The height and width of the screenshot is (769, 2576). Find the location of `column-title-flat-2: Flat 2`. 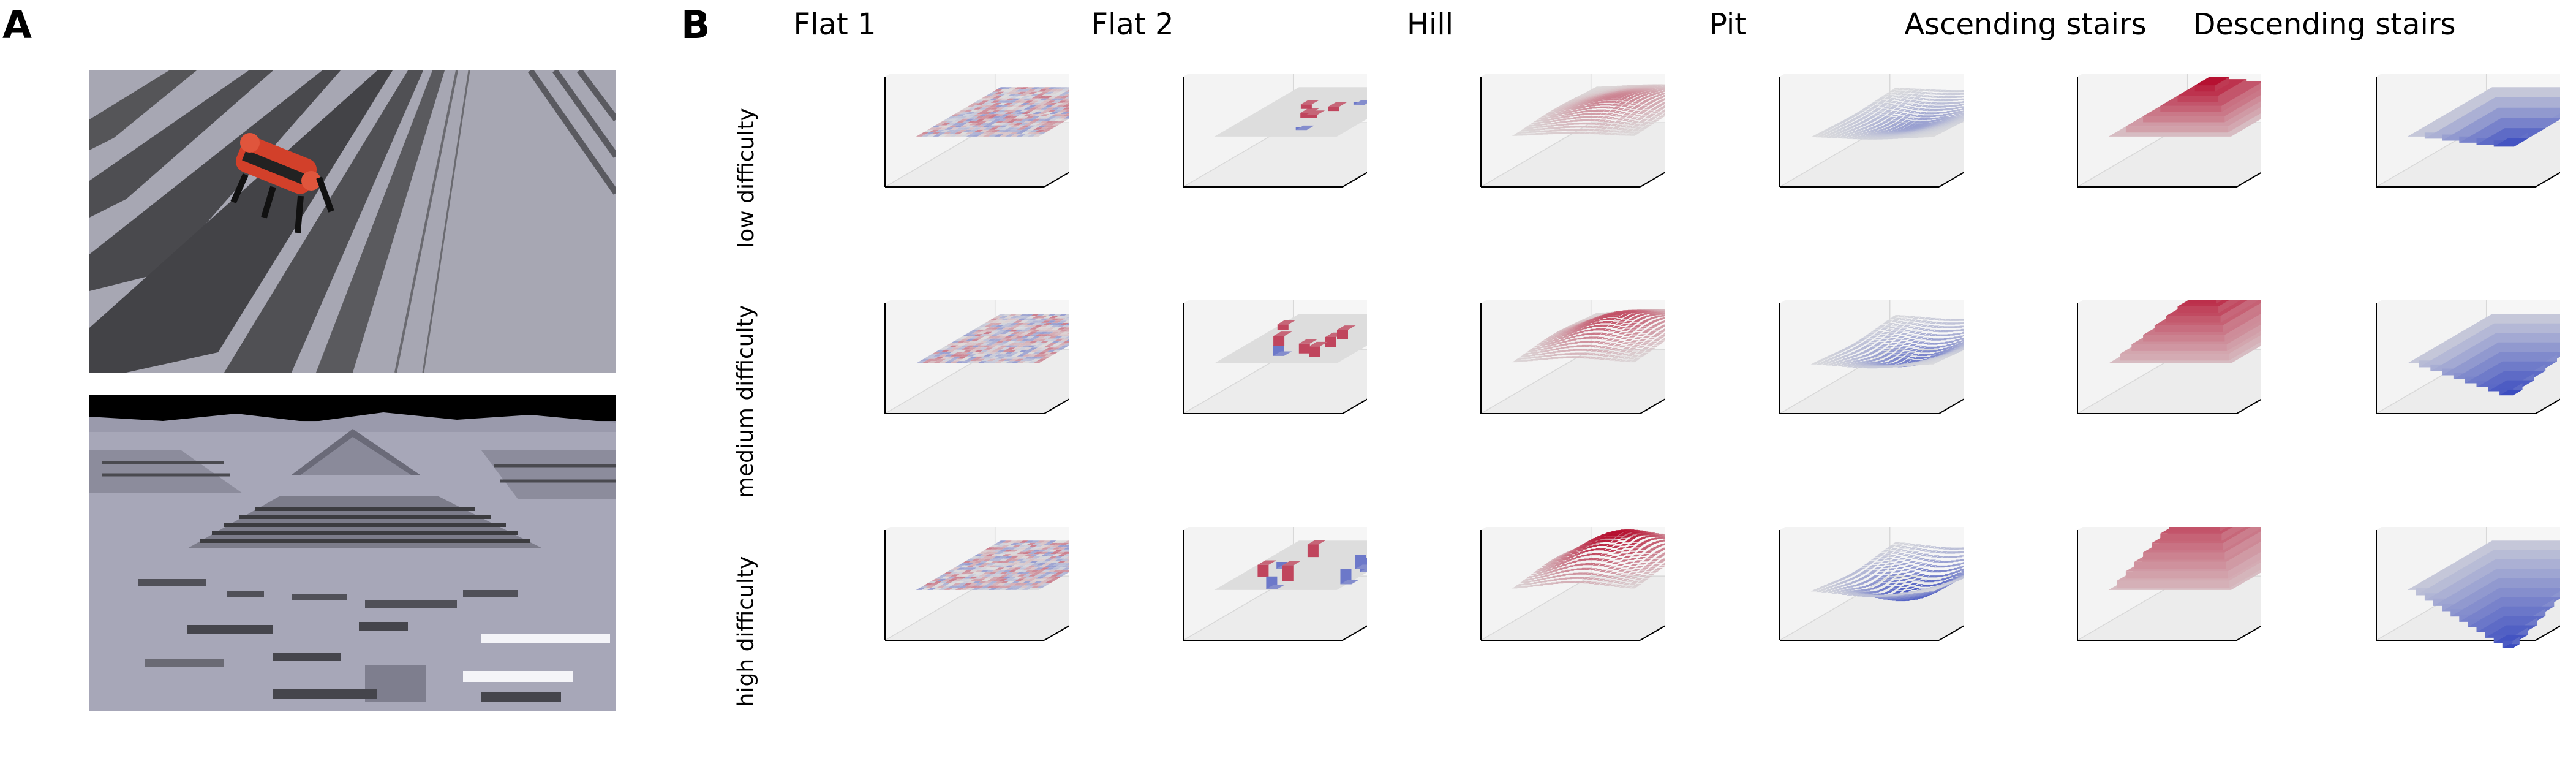

column-title-flat-2: Flat 2 is located at coordinates (1132, 24).